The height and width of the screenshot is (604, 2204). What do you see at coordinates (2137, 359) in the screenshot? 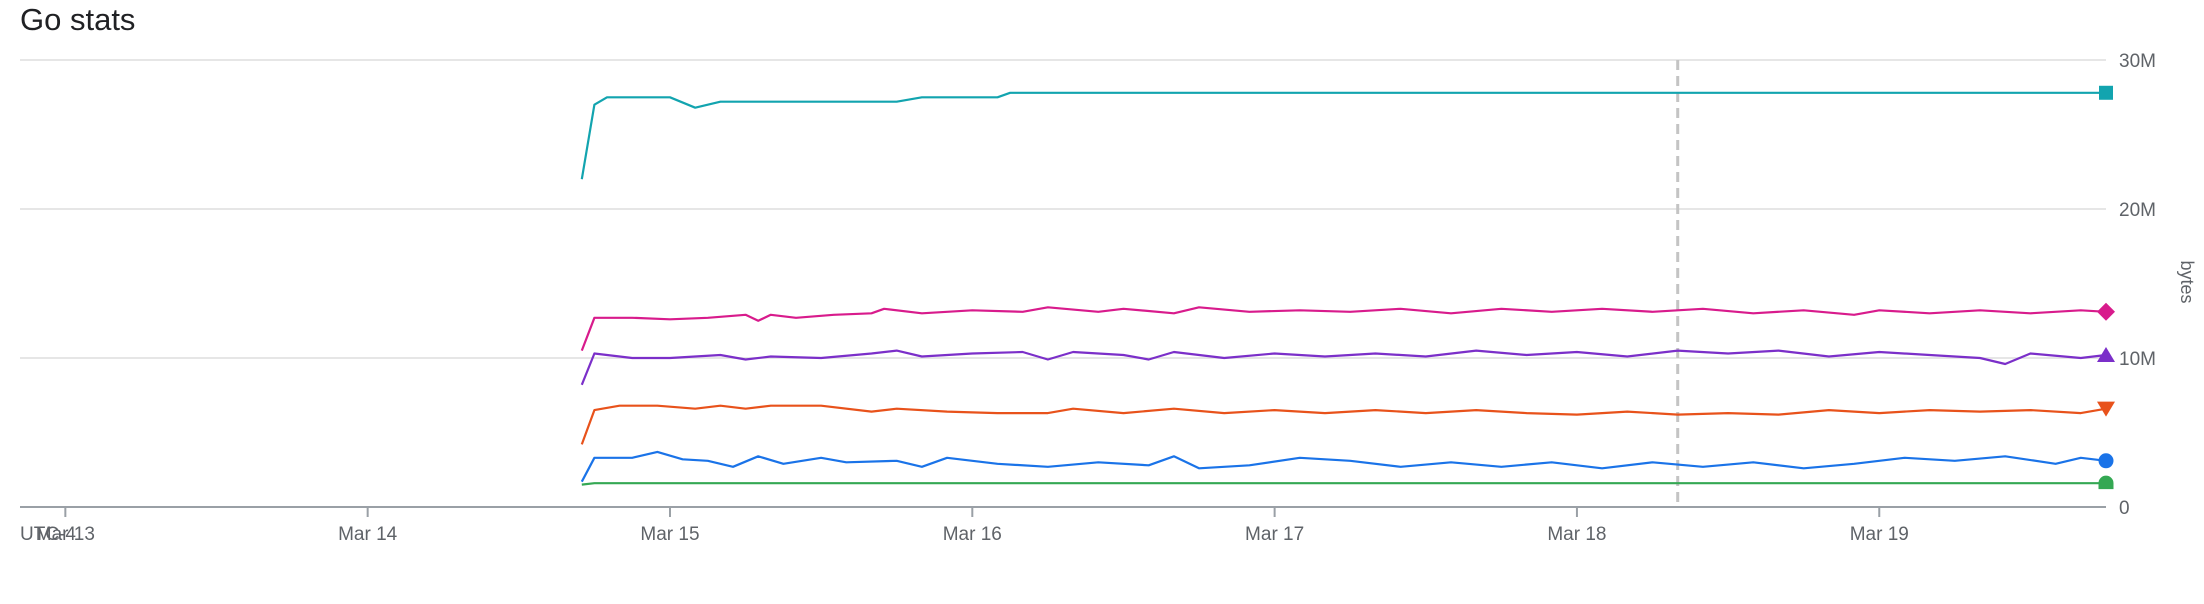
I see `y-tick-label: 10M` at bounding box center [2137, 359].